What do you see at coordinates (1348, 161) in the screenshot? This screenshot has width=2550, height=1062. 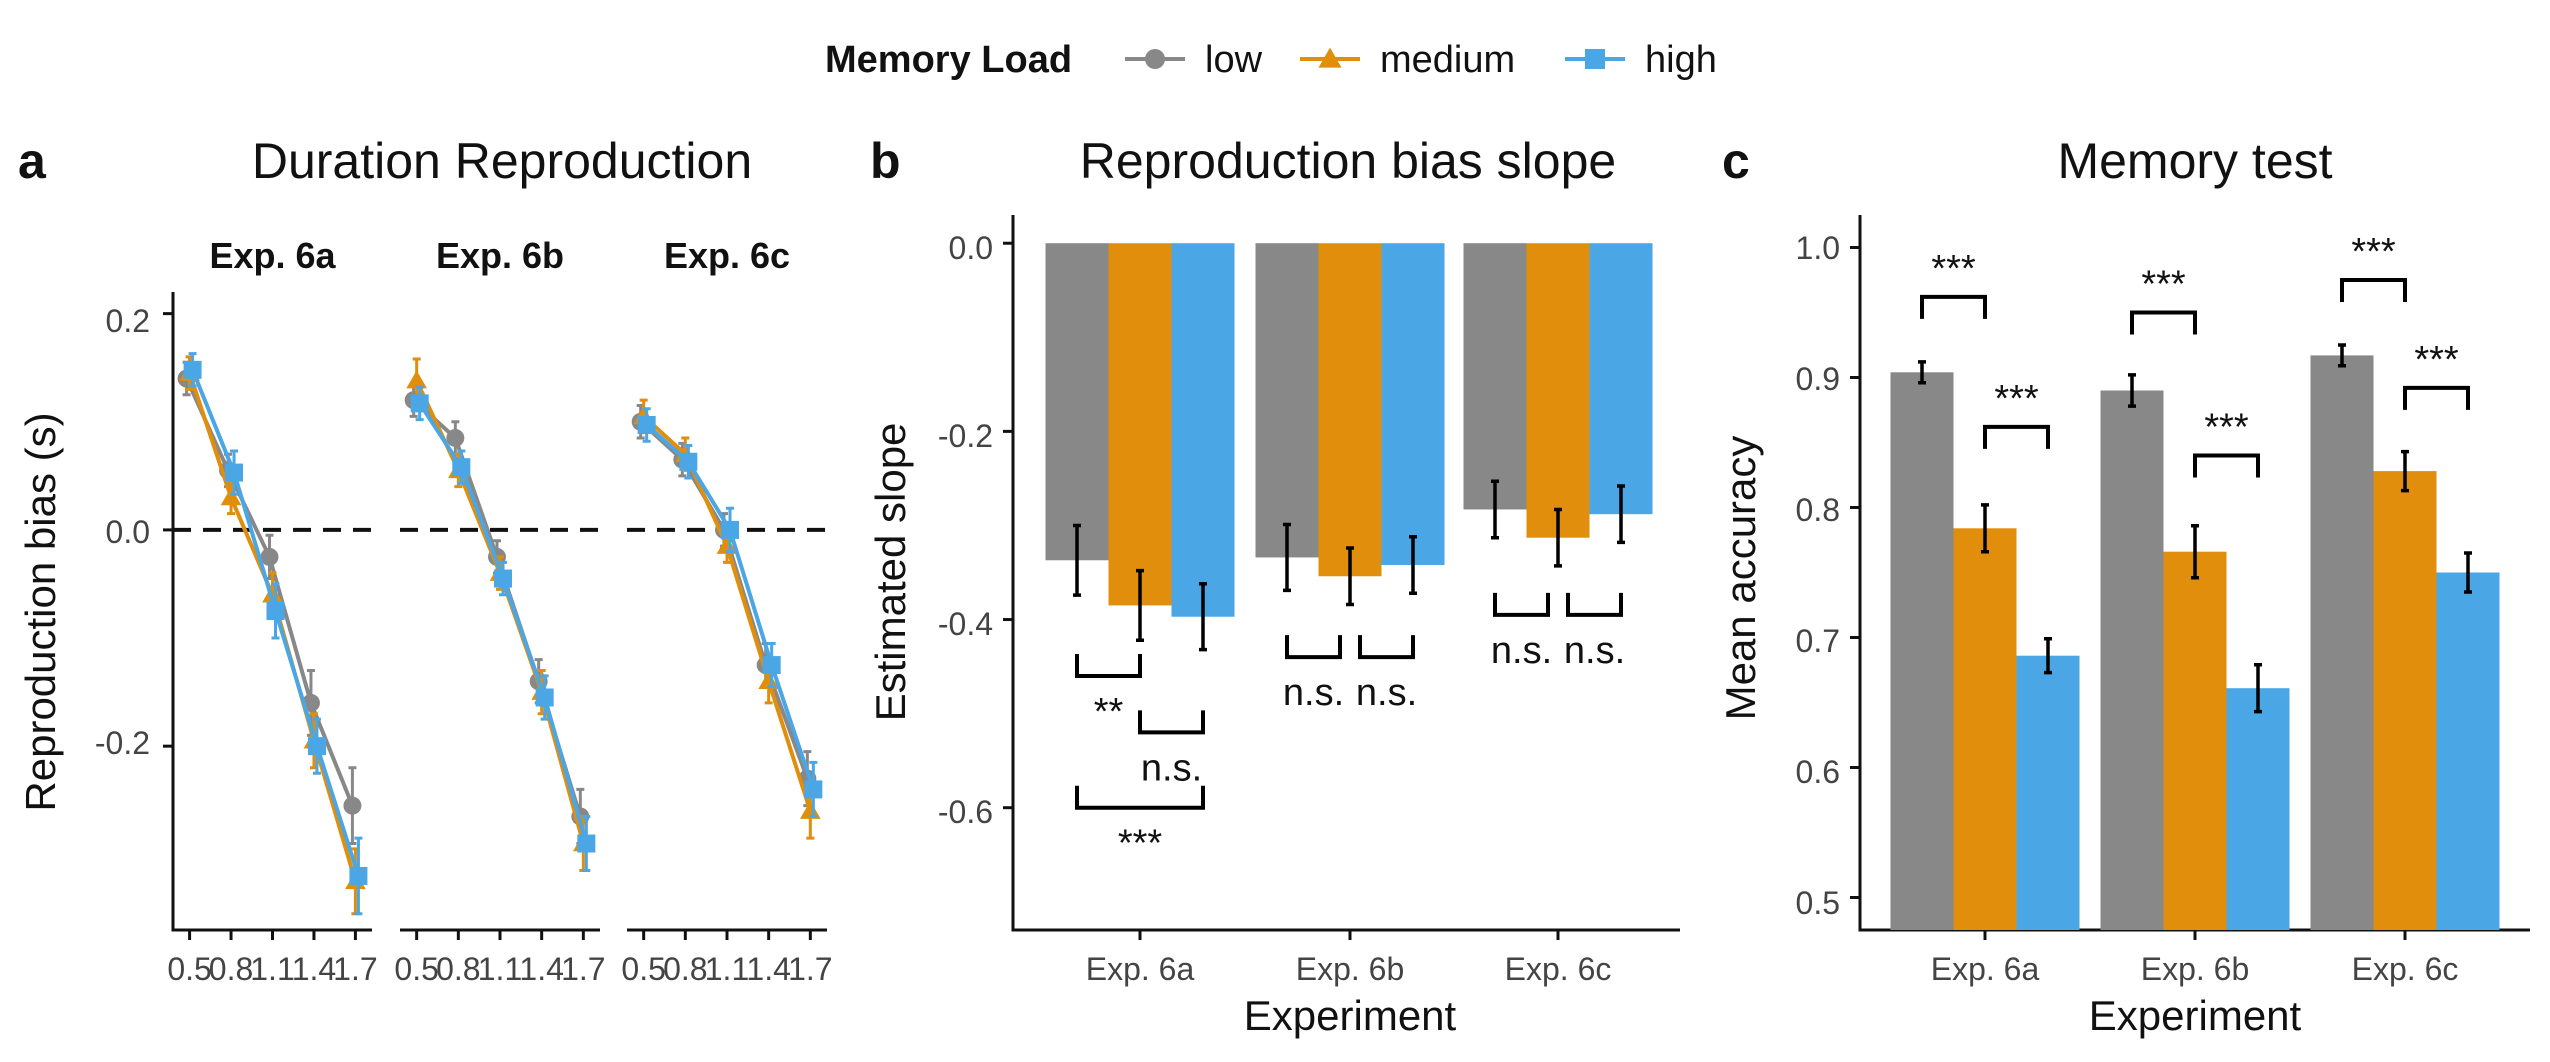 I see `panel-b-title: Reproduction bias slope` at bounding box center [1348, 161].